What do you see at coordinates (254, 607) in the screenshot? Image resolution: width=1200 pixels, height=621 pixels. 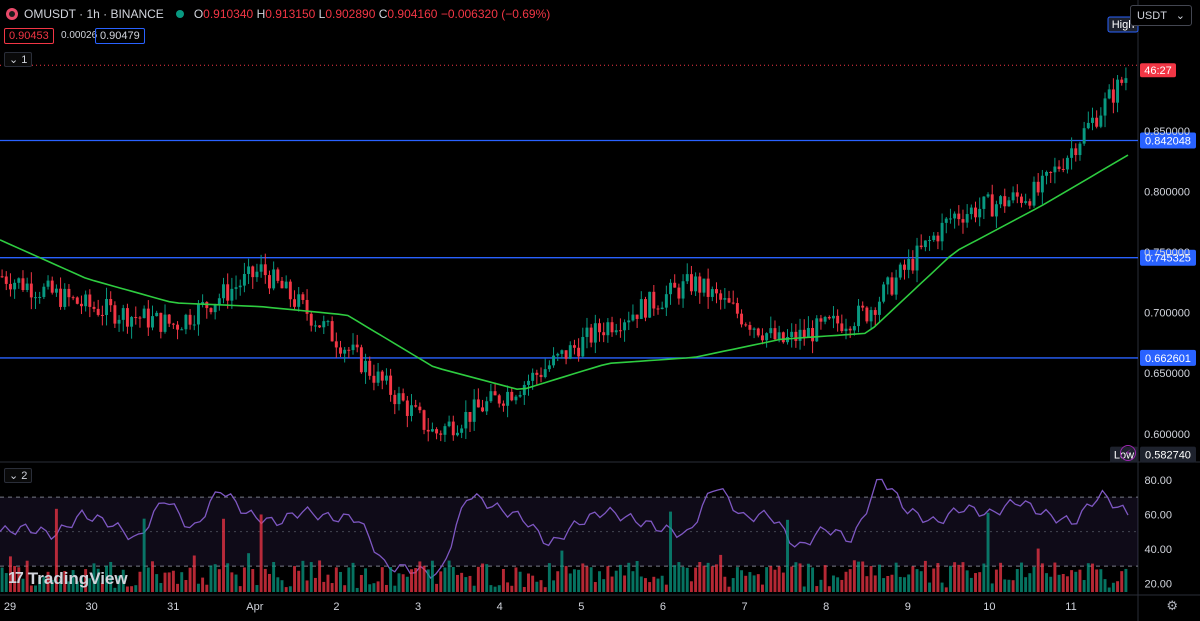 I see `x-tick-label: Apr` at bounding box center [254, 607].